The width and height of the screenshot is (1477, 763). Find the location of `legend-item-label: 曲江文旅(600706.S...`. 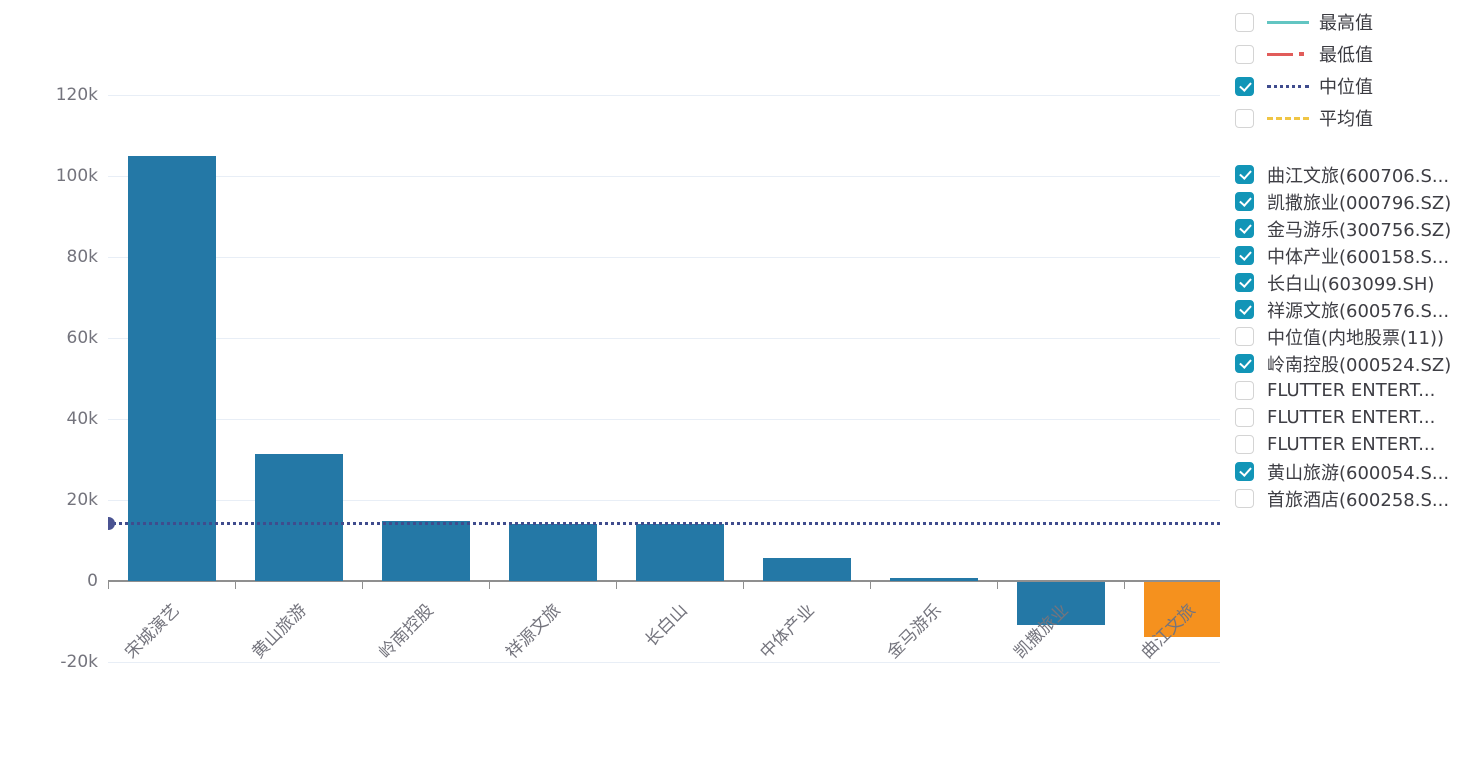

legend-item-label: 曲江文旅(600706.S... is located at coordinates (1358, 176).